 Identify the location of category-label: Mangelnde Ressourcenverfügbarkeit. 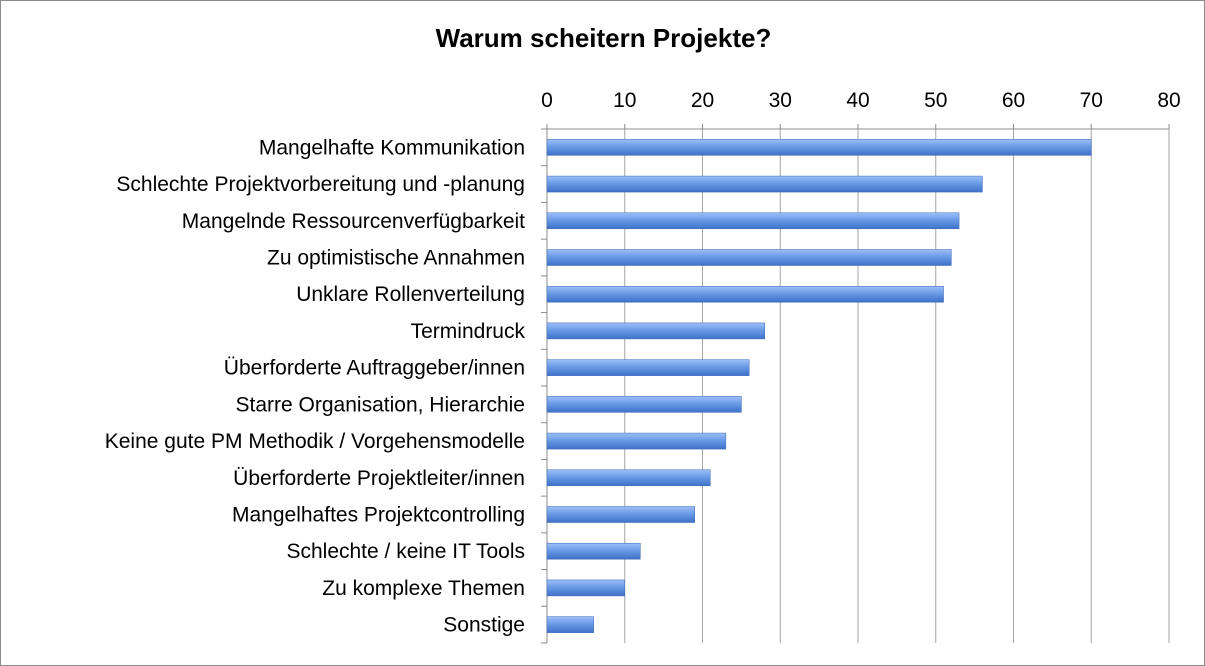
(353, 221).